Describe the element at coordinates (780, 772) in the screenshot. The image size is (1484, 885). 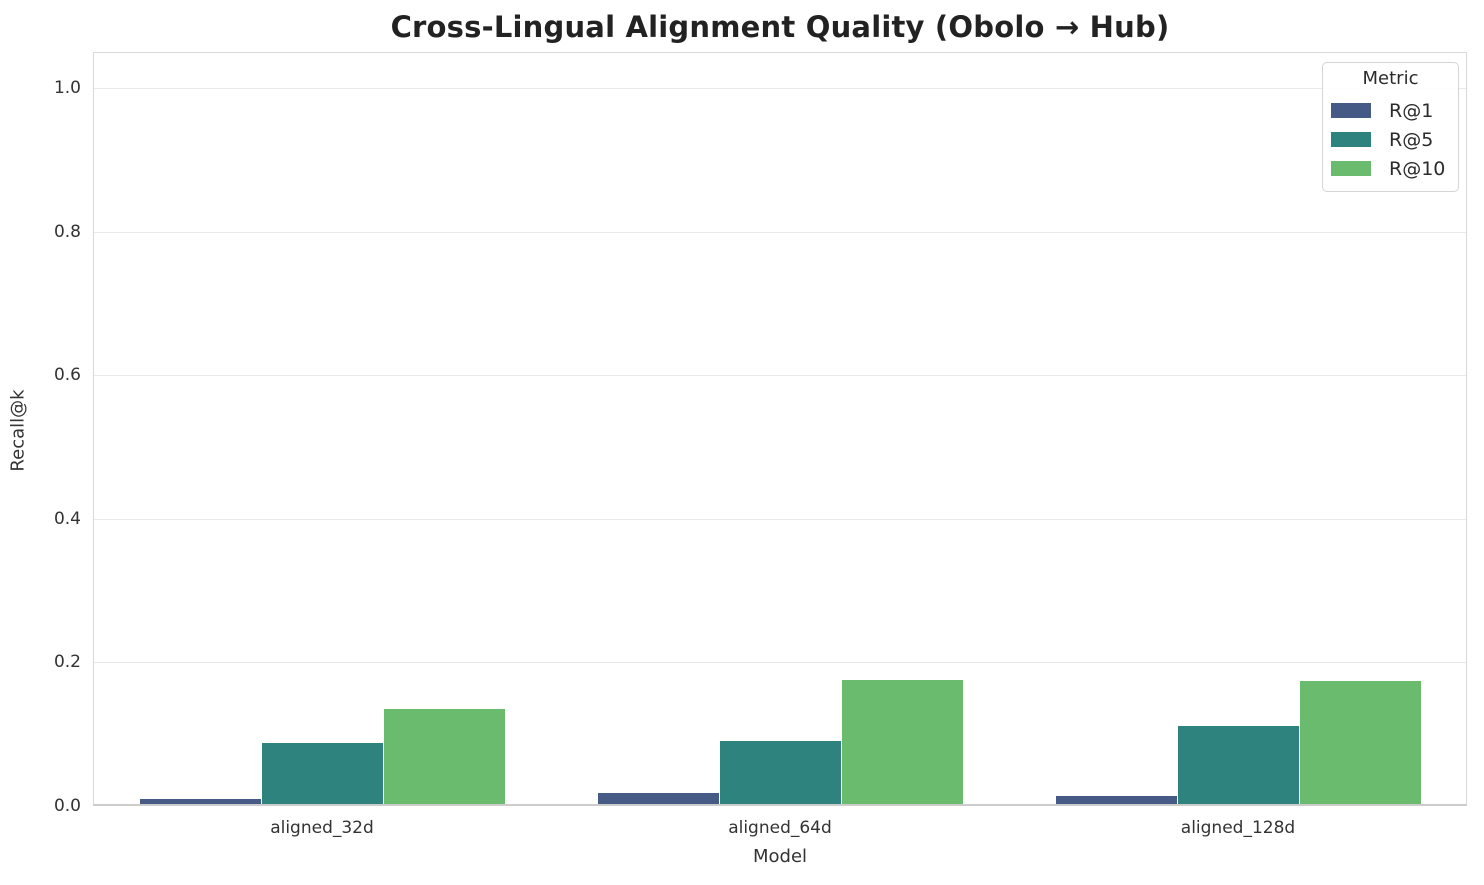
I see `bar-aligned_64d-R@5` at that location.